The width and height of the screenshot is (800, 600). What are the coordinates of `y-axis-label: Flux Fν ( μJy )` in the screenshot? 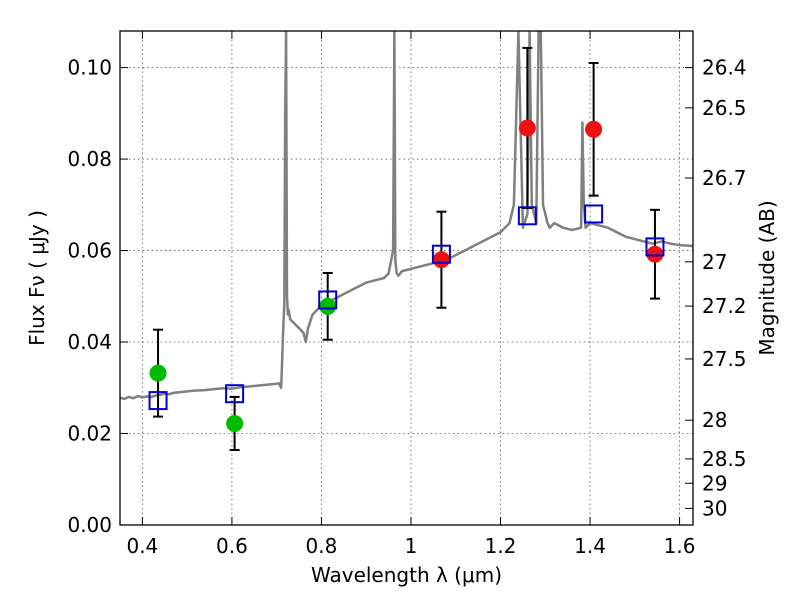 It's located at (37, 278).